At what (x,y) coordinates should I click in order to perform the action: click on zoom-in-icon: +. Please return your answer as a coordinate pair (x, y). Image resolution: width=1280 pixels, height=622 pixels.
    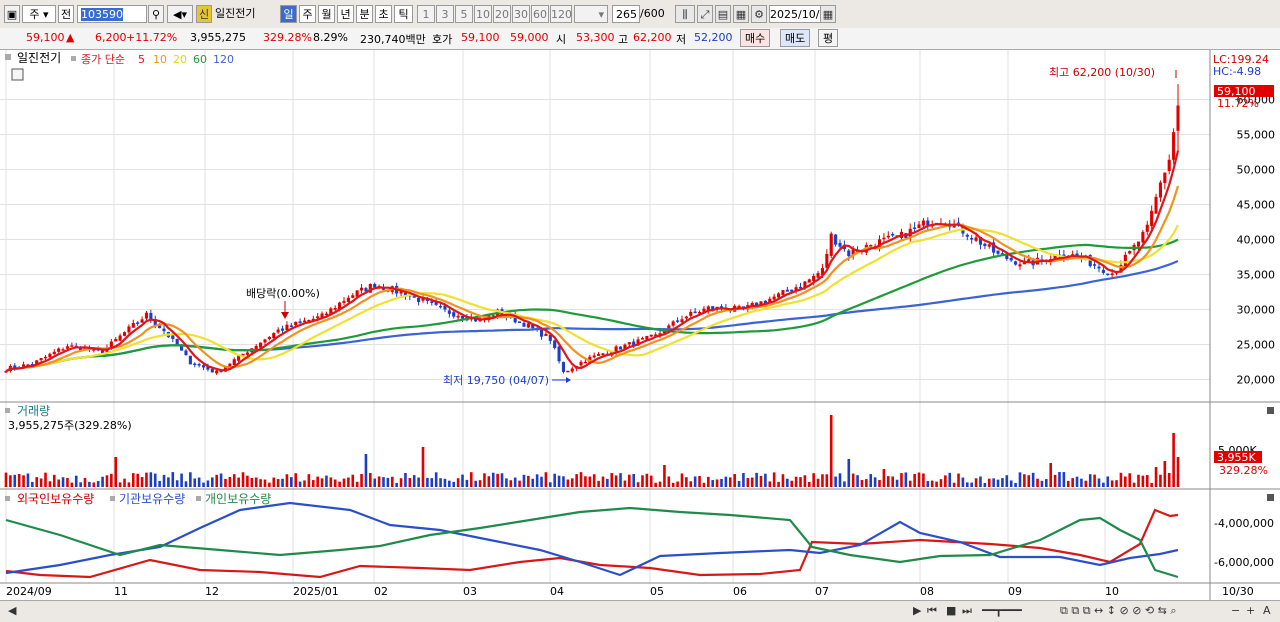
    Looking at the image, I should click on (1251, 610).